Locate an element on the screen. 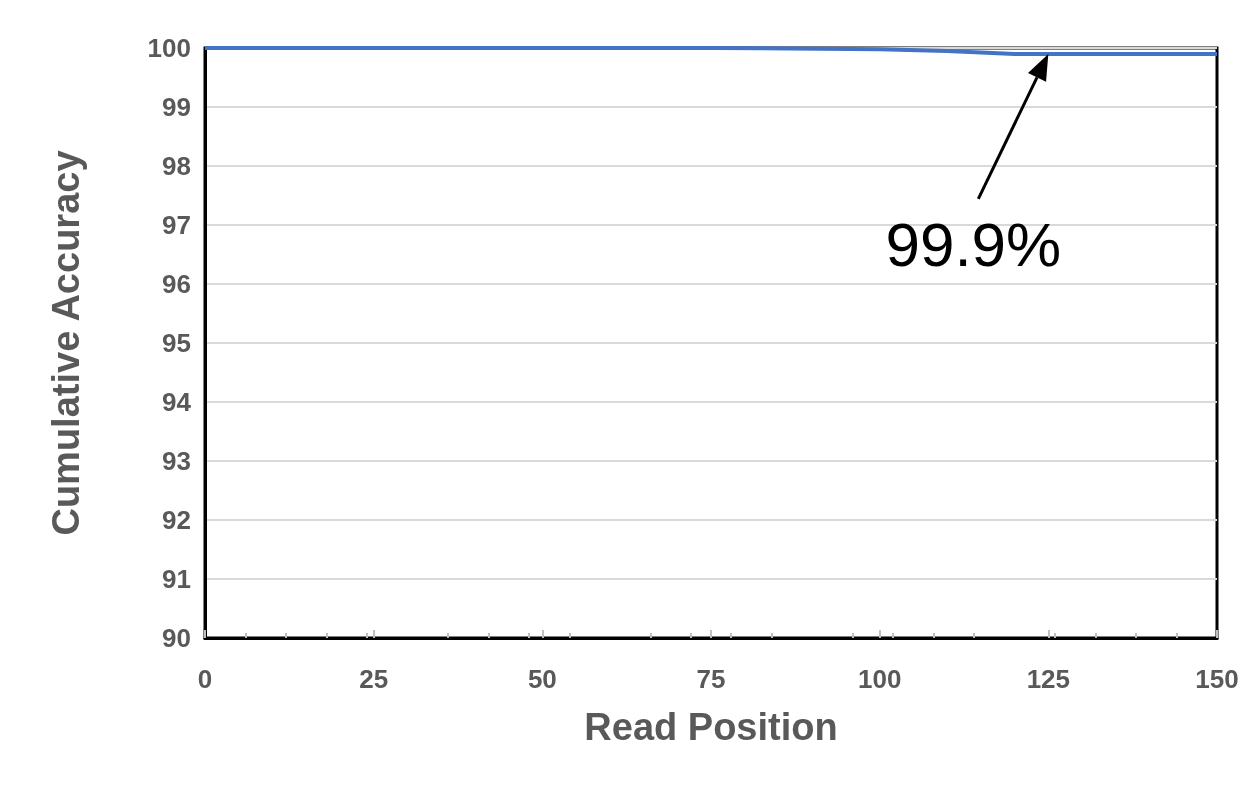  y-tick-label: 100 is located at coordinates (169, 48).